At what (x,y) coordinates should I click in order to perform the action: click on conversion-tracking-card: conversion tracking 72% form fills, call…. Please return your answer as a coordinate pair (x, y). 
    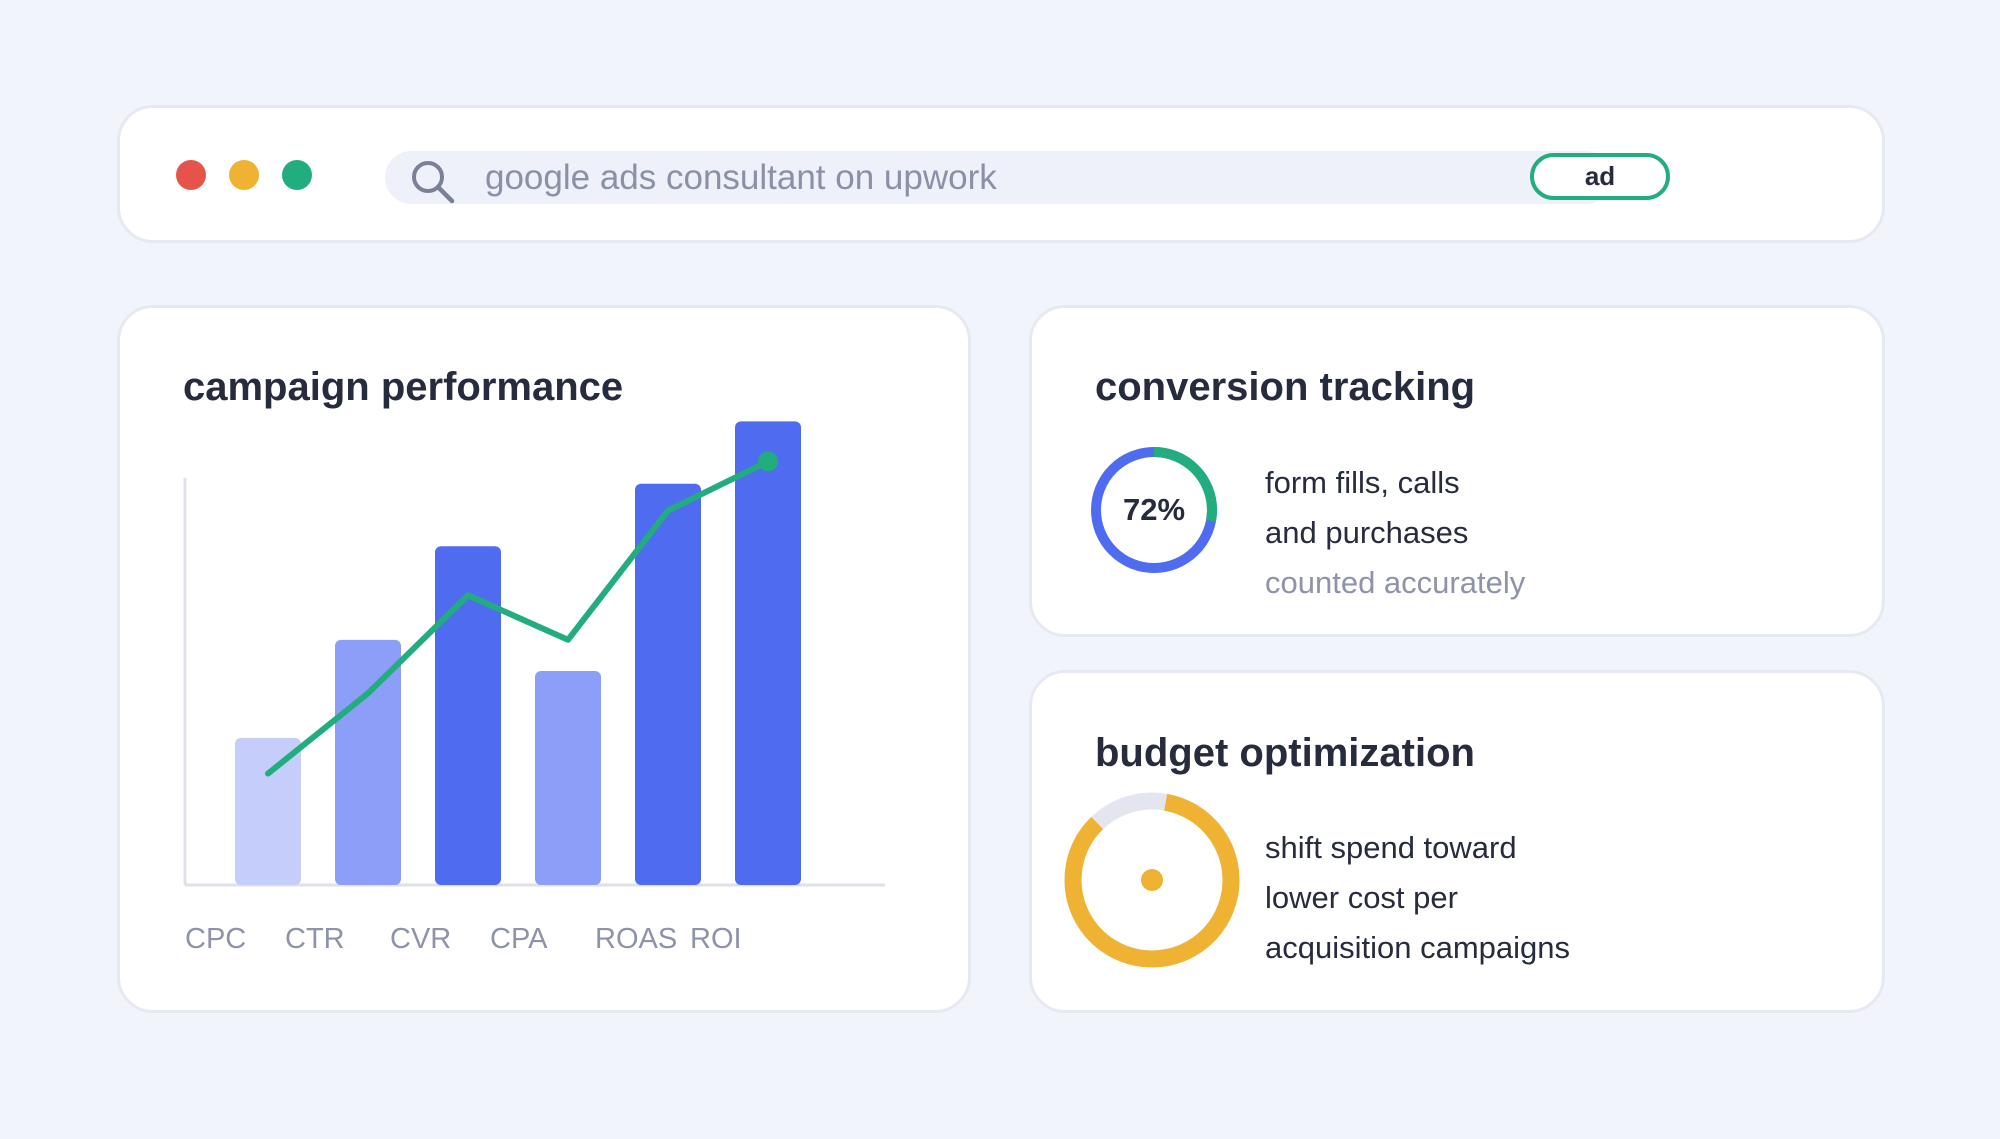
    Looking at the image, I should click on (1457, 471).